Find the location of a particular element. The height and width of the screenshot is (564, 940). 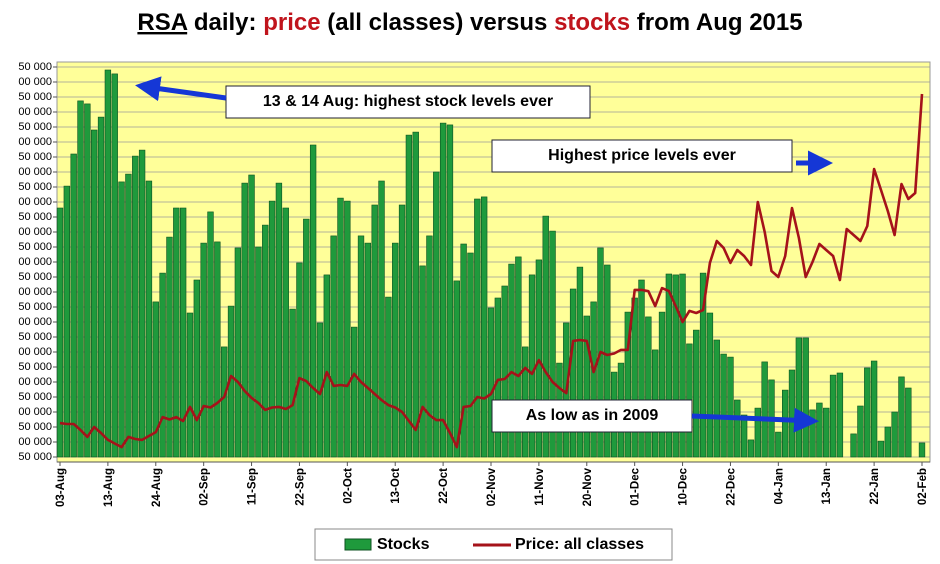

annotation: Highest price levels ever is located at coordinates (642, 155).